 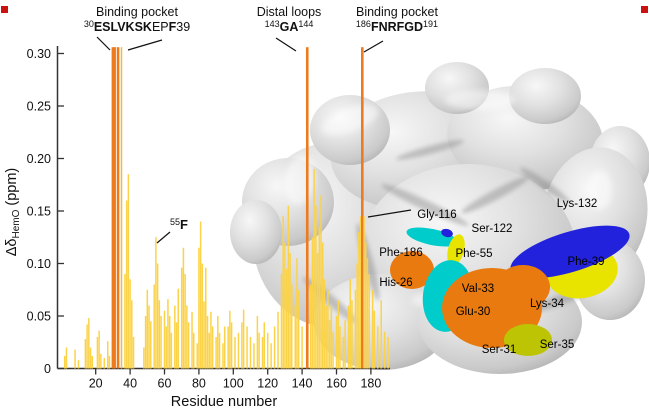 What do you see at coordinates (165, 384) in the screenshot?
I see `x-tick-label: 60` at bounding box center [165, 384].